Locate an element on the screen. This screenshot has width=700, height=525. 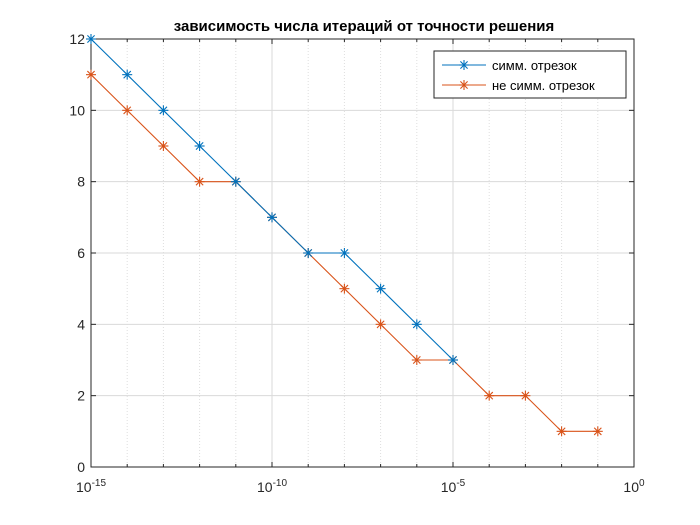
y-tick-label: 10 is located at coordinates (77, 110).